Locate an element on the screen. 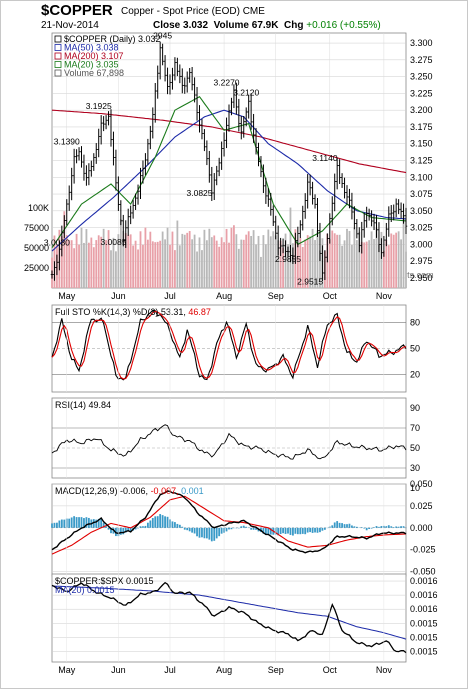 This screenshot has width=468, height=689. volume-tick-label: 75000 is located at coordinates (36, 228).